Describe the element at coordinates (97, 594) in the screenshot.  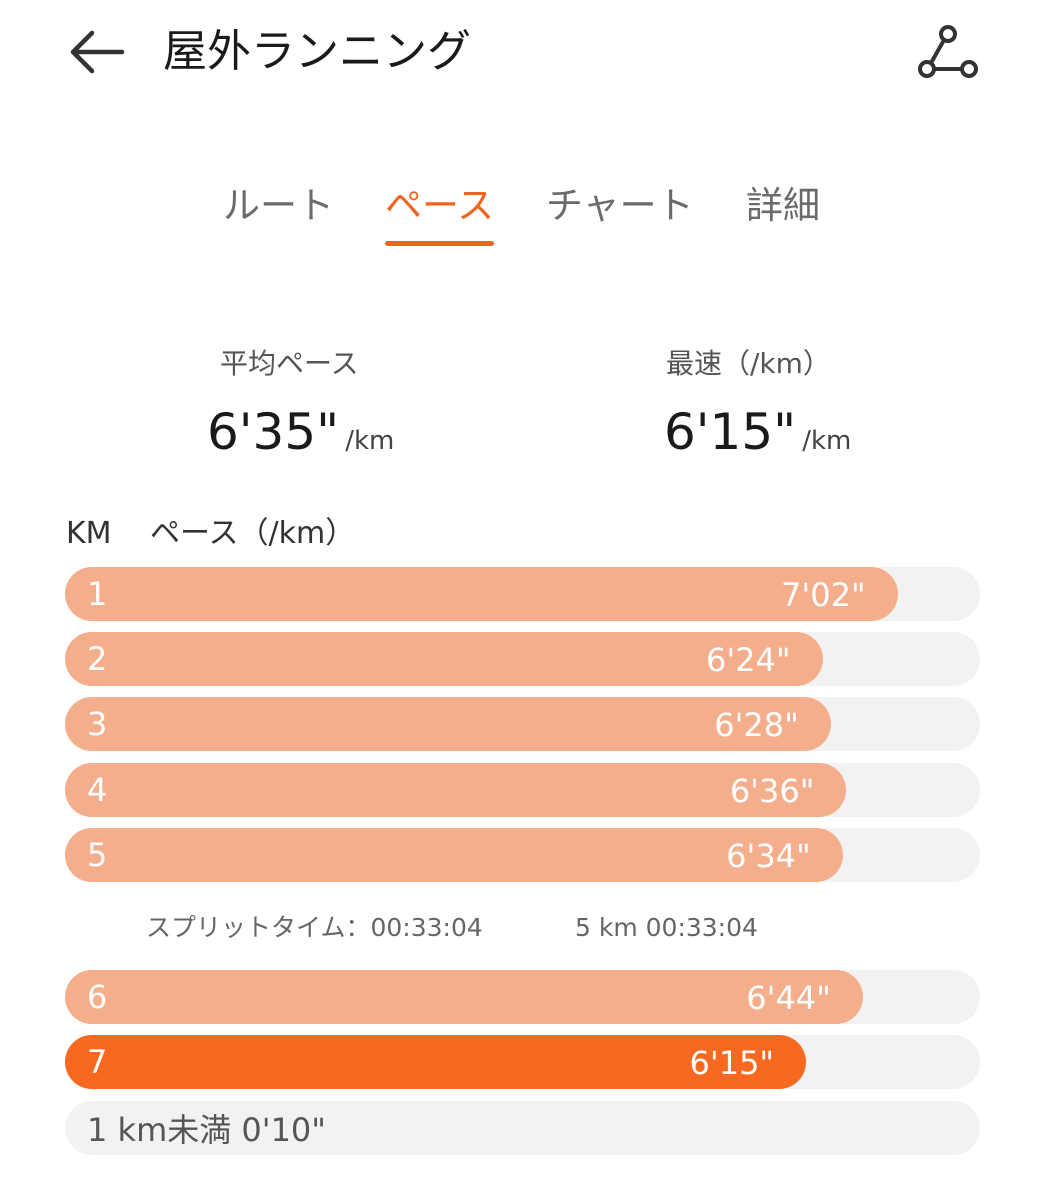
I see `split-km: 1` at that location.